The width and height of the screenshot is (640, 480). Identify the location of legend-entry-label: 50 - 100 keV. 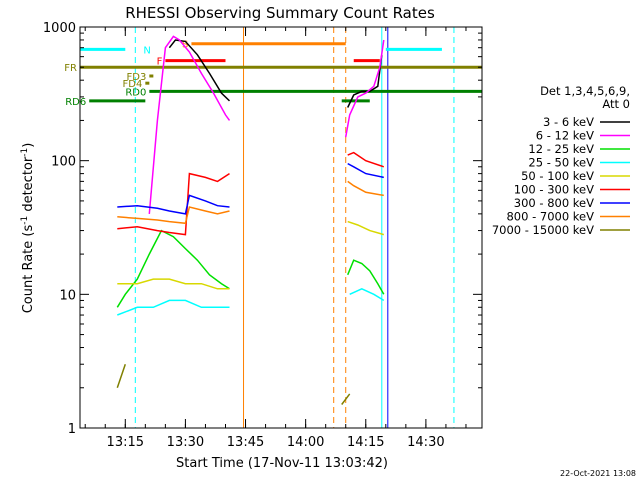
(557, 176).